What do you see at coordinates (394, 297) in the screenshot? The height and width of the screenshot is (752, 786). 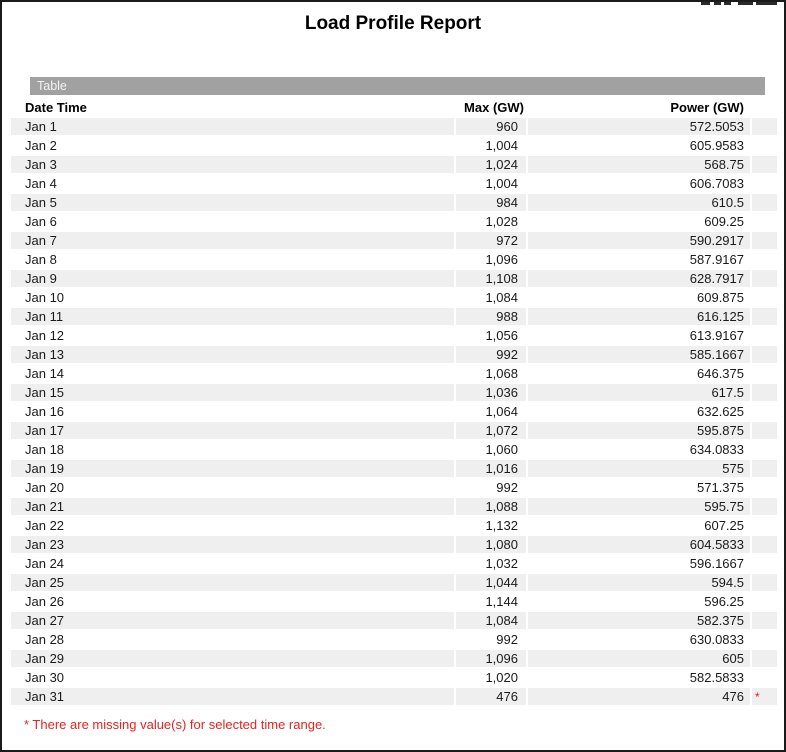 I see `table-row: Jan 10 1,084 609.875` at bounding box center [394, 297].